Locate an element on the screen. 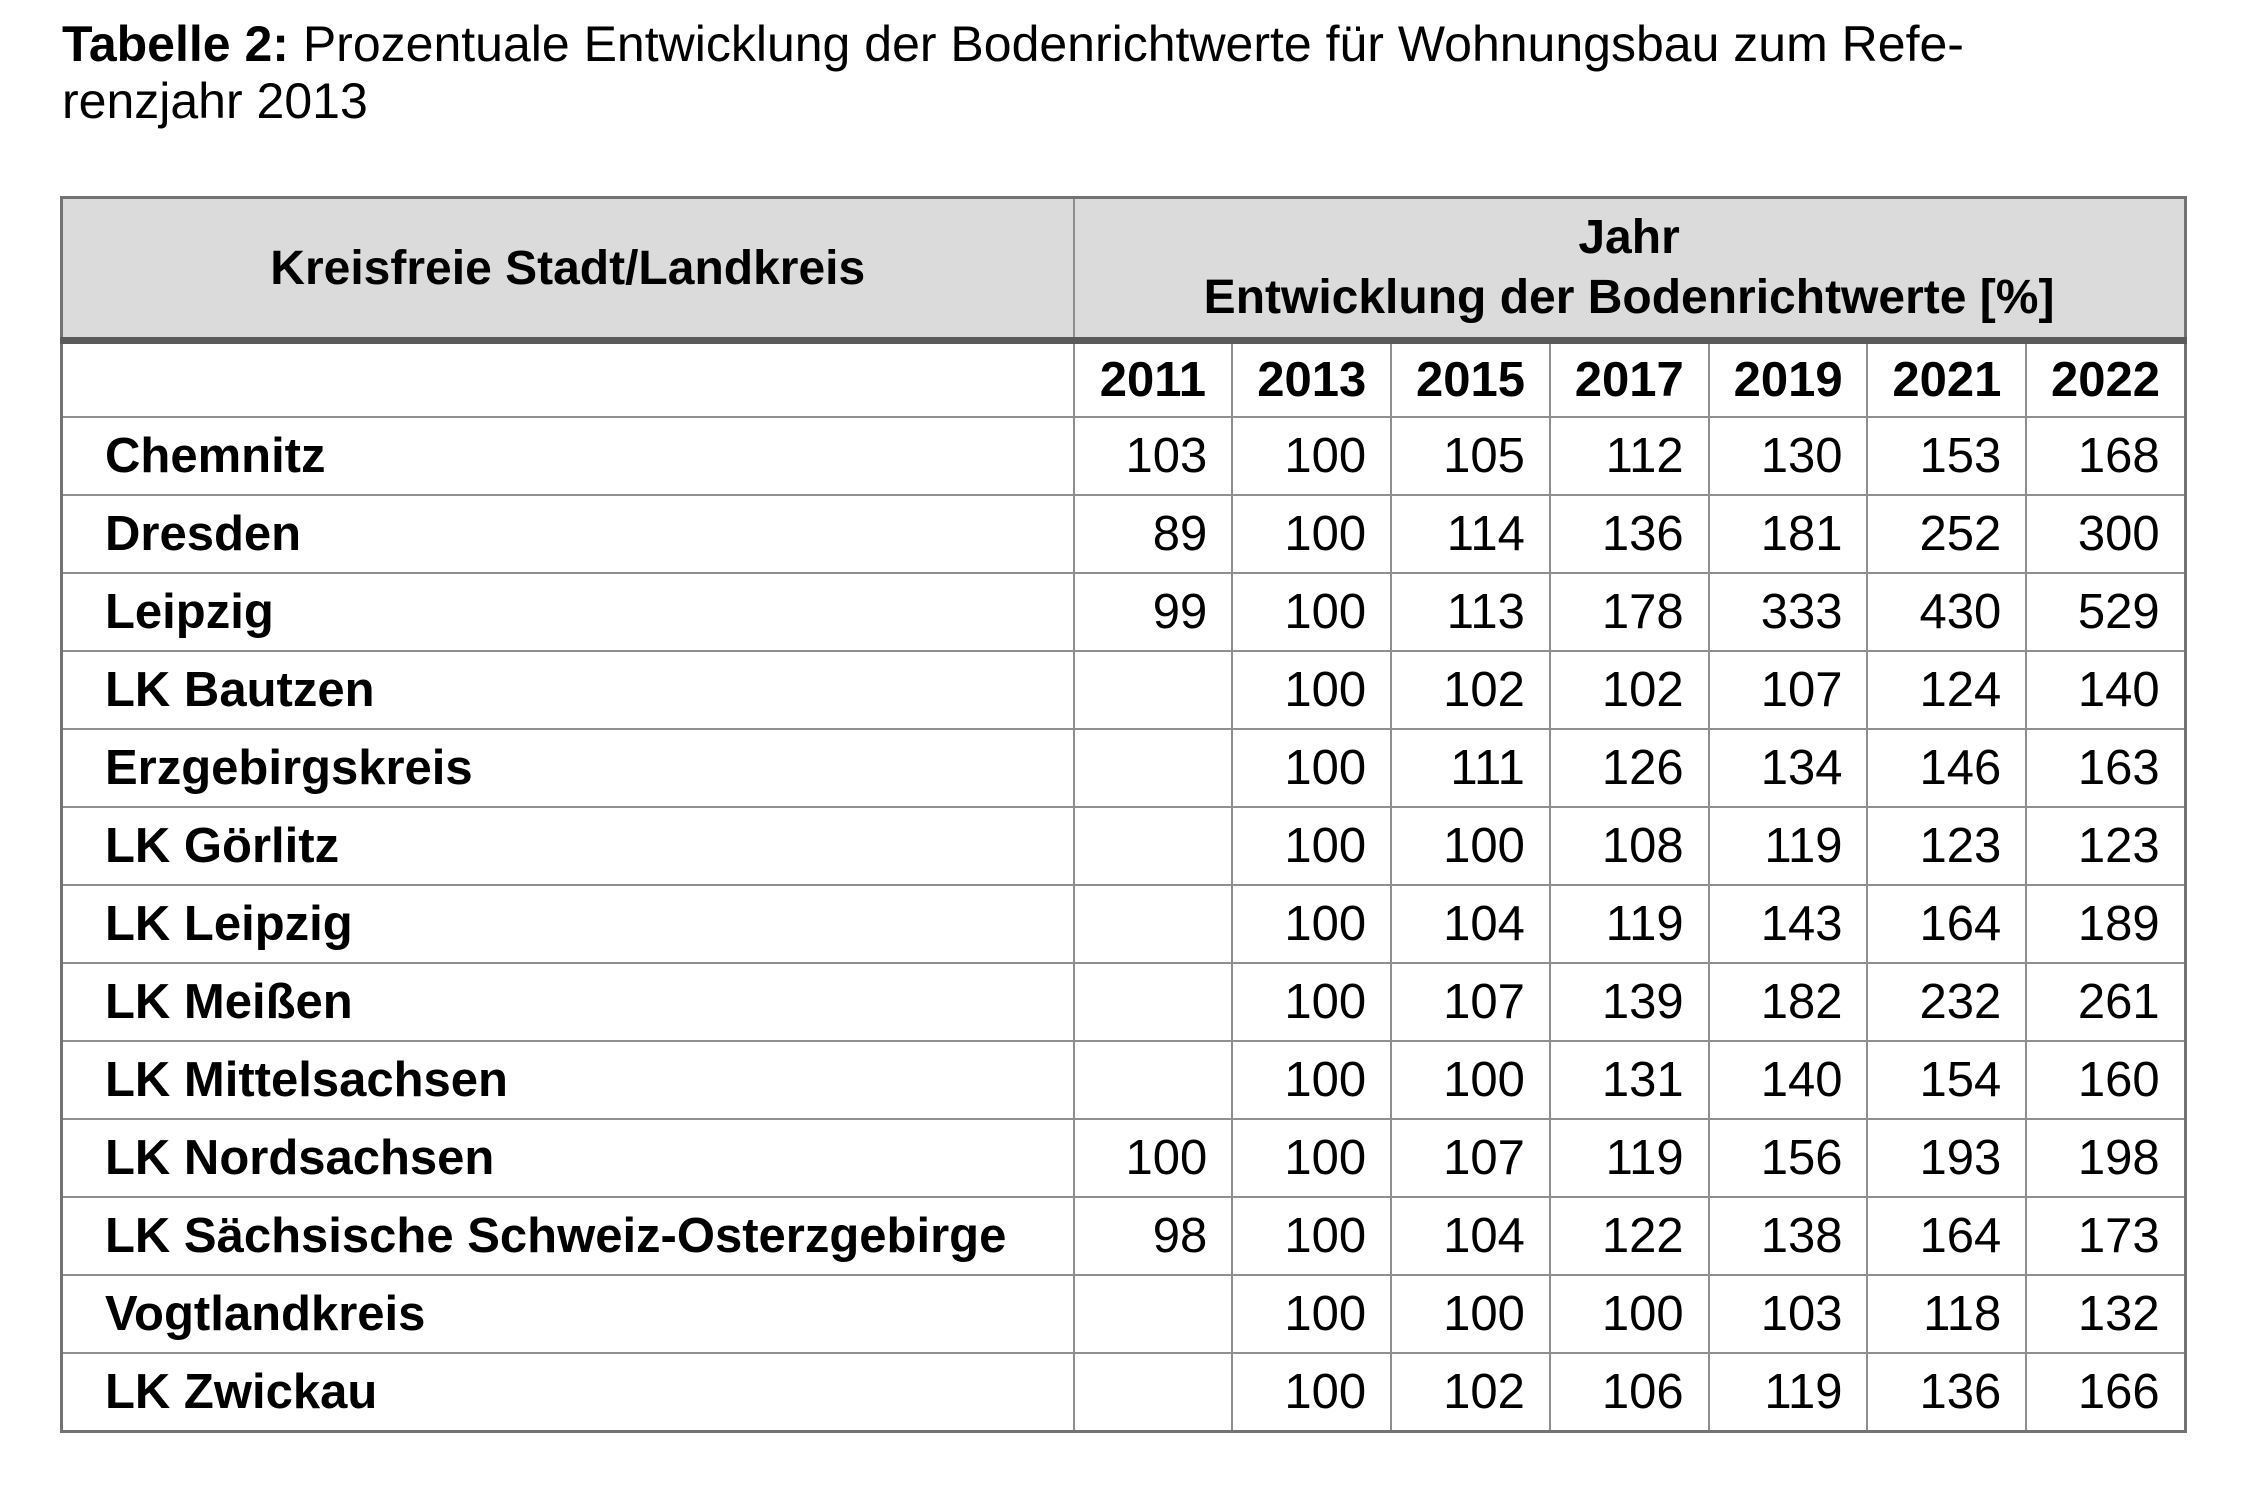 This screenshot has width=2250, height=1500. row-name: LK Zwickau is located at coordinates (567, 1392).